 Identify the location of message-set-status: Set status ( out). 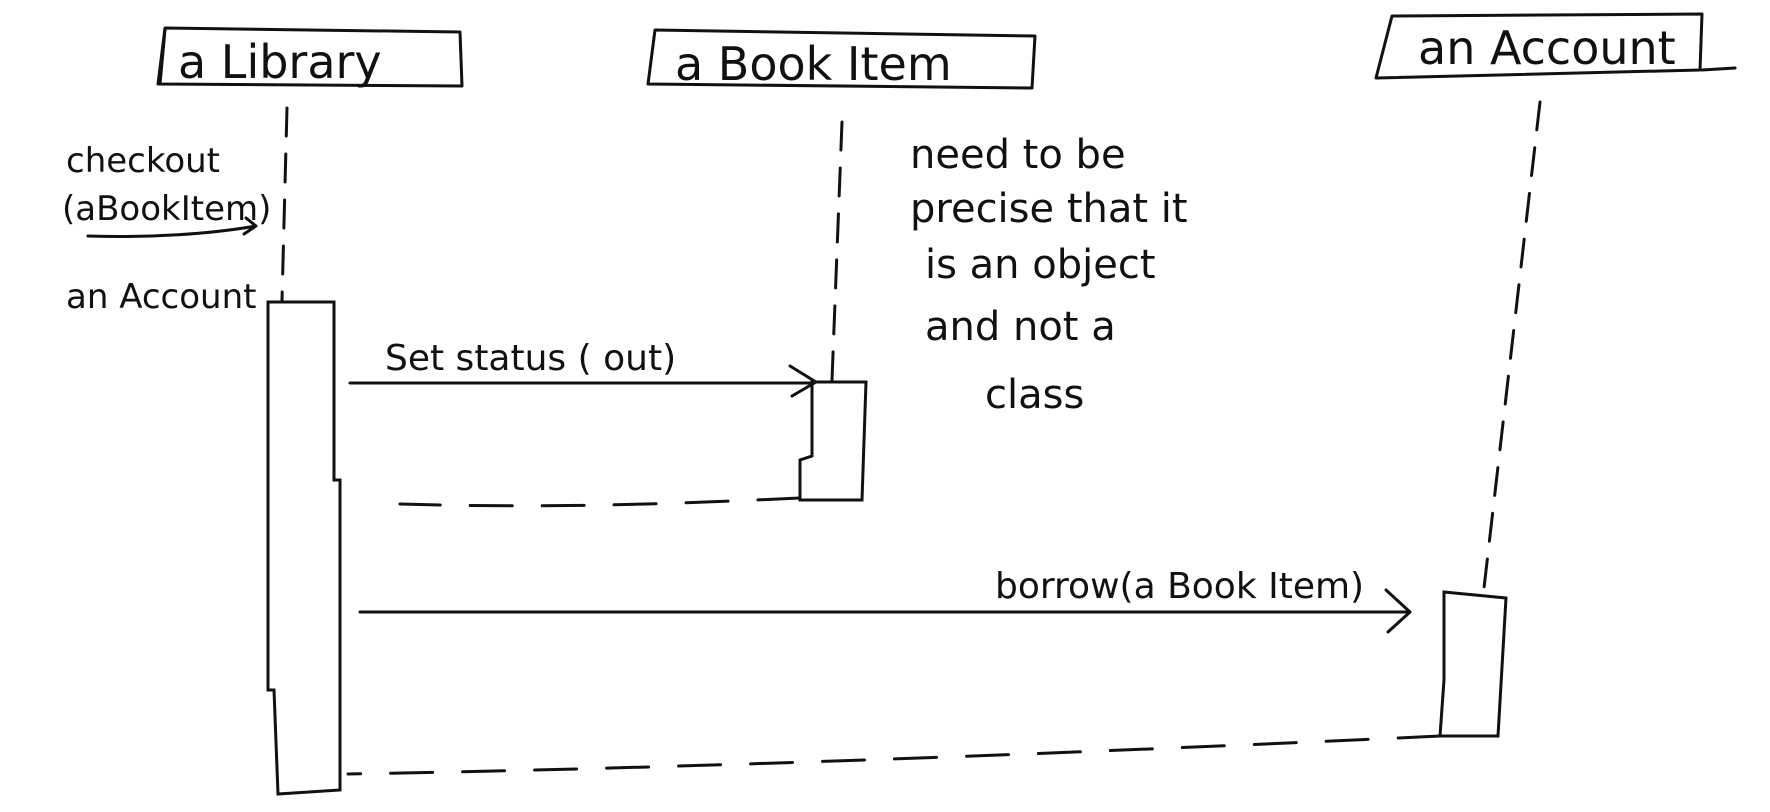
(583, 367).